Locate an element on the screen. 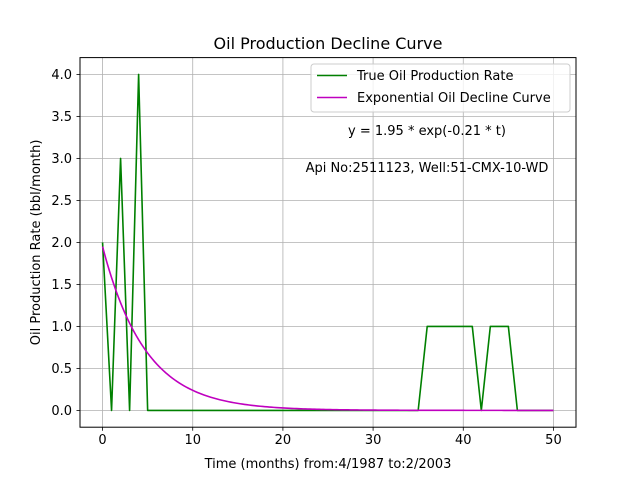  y-tick-label: 0.0 is located at coordinates (61, 411).